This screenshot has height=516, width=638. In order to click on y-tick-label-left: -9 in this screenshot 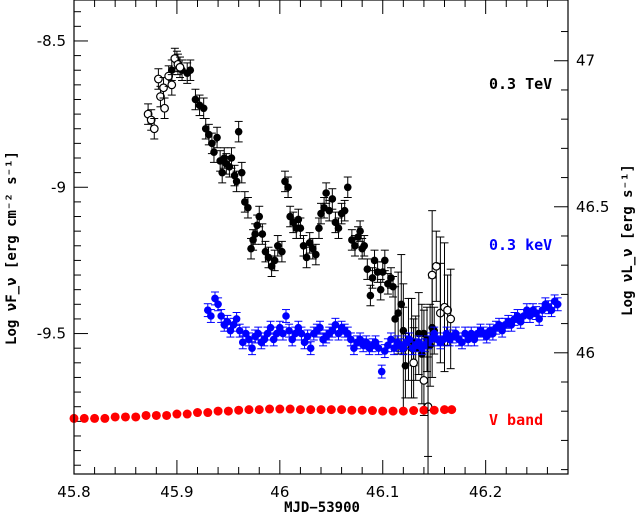, I will do `click(58, 187)`.